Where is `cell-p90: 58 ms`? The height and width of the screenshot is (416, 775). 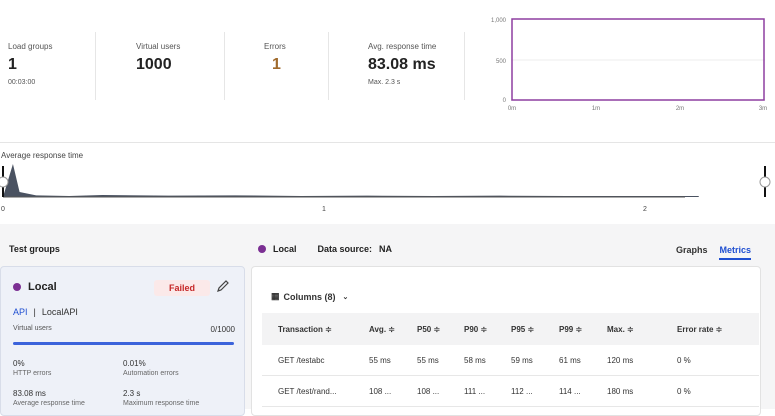
cell-p90: 58 ms is located at coordinates (475, 360).